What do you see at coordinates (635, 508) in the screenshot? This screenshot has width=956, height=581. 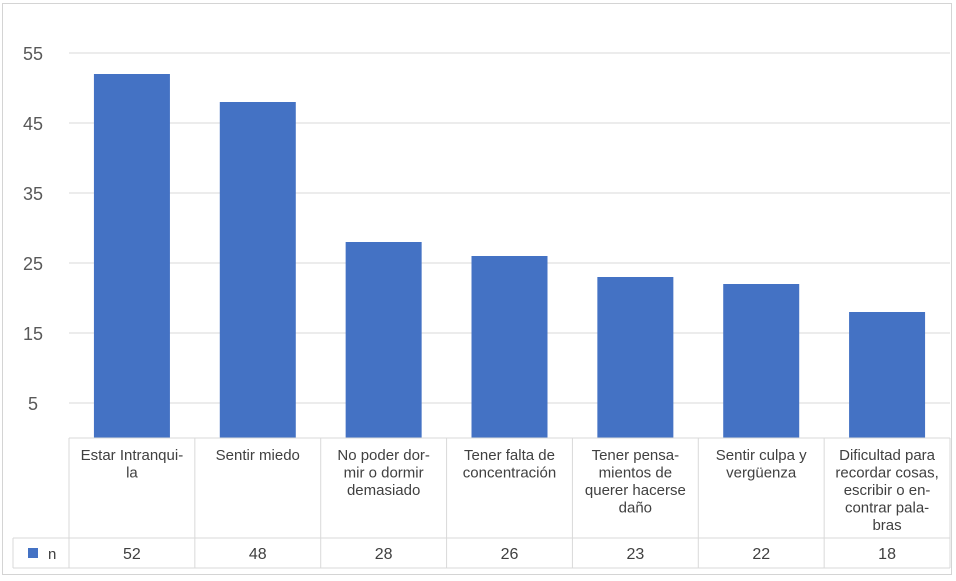 I see `category-label-line: daño` at bounding box center [635, 508].